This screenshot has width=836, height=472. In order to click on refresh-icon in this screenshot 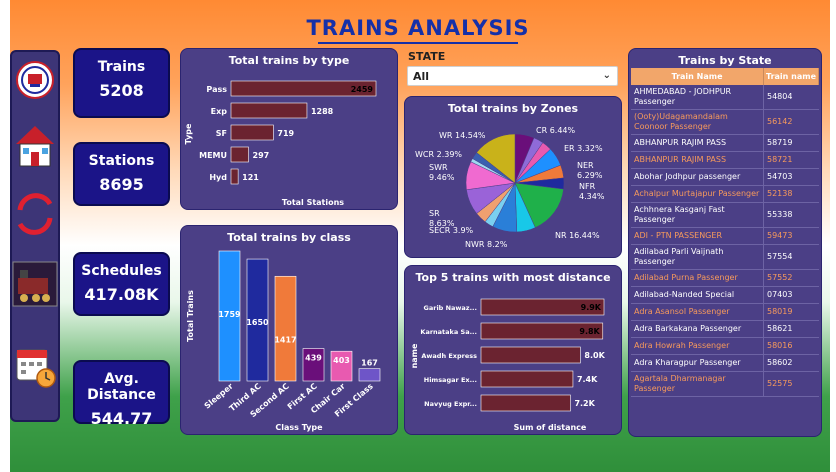, I will do `click(35, 214)`.